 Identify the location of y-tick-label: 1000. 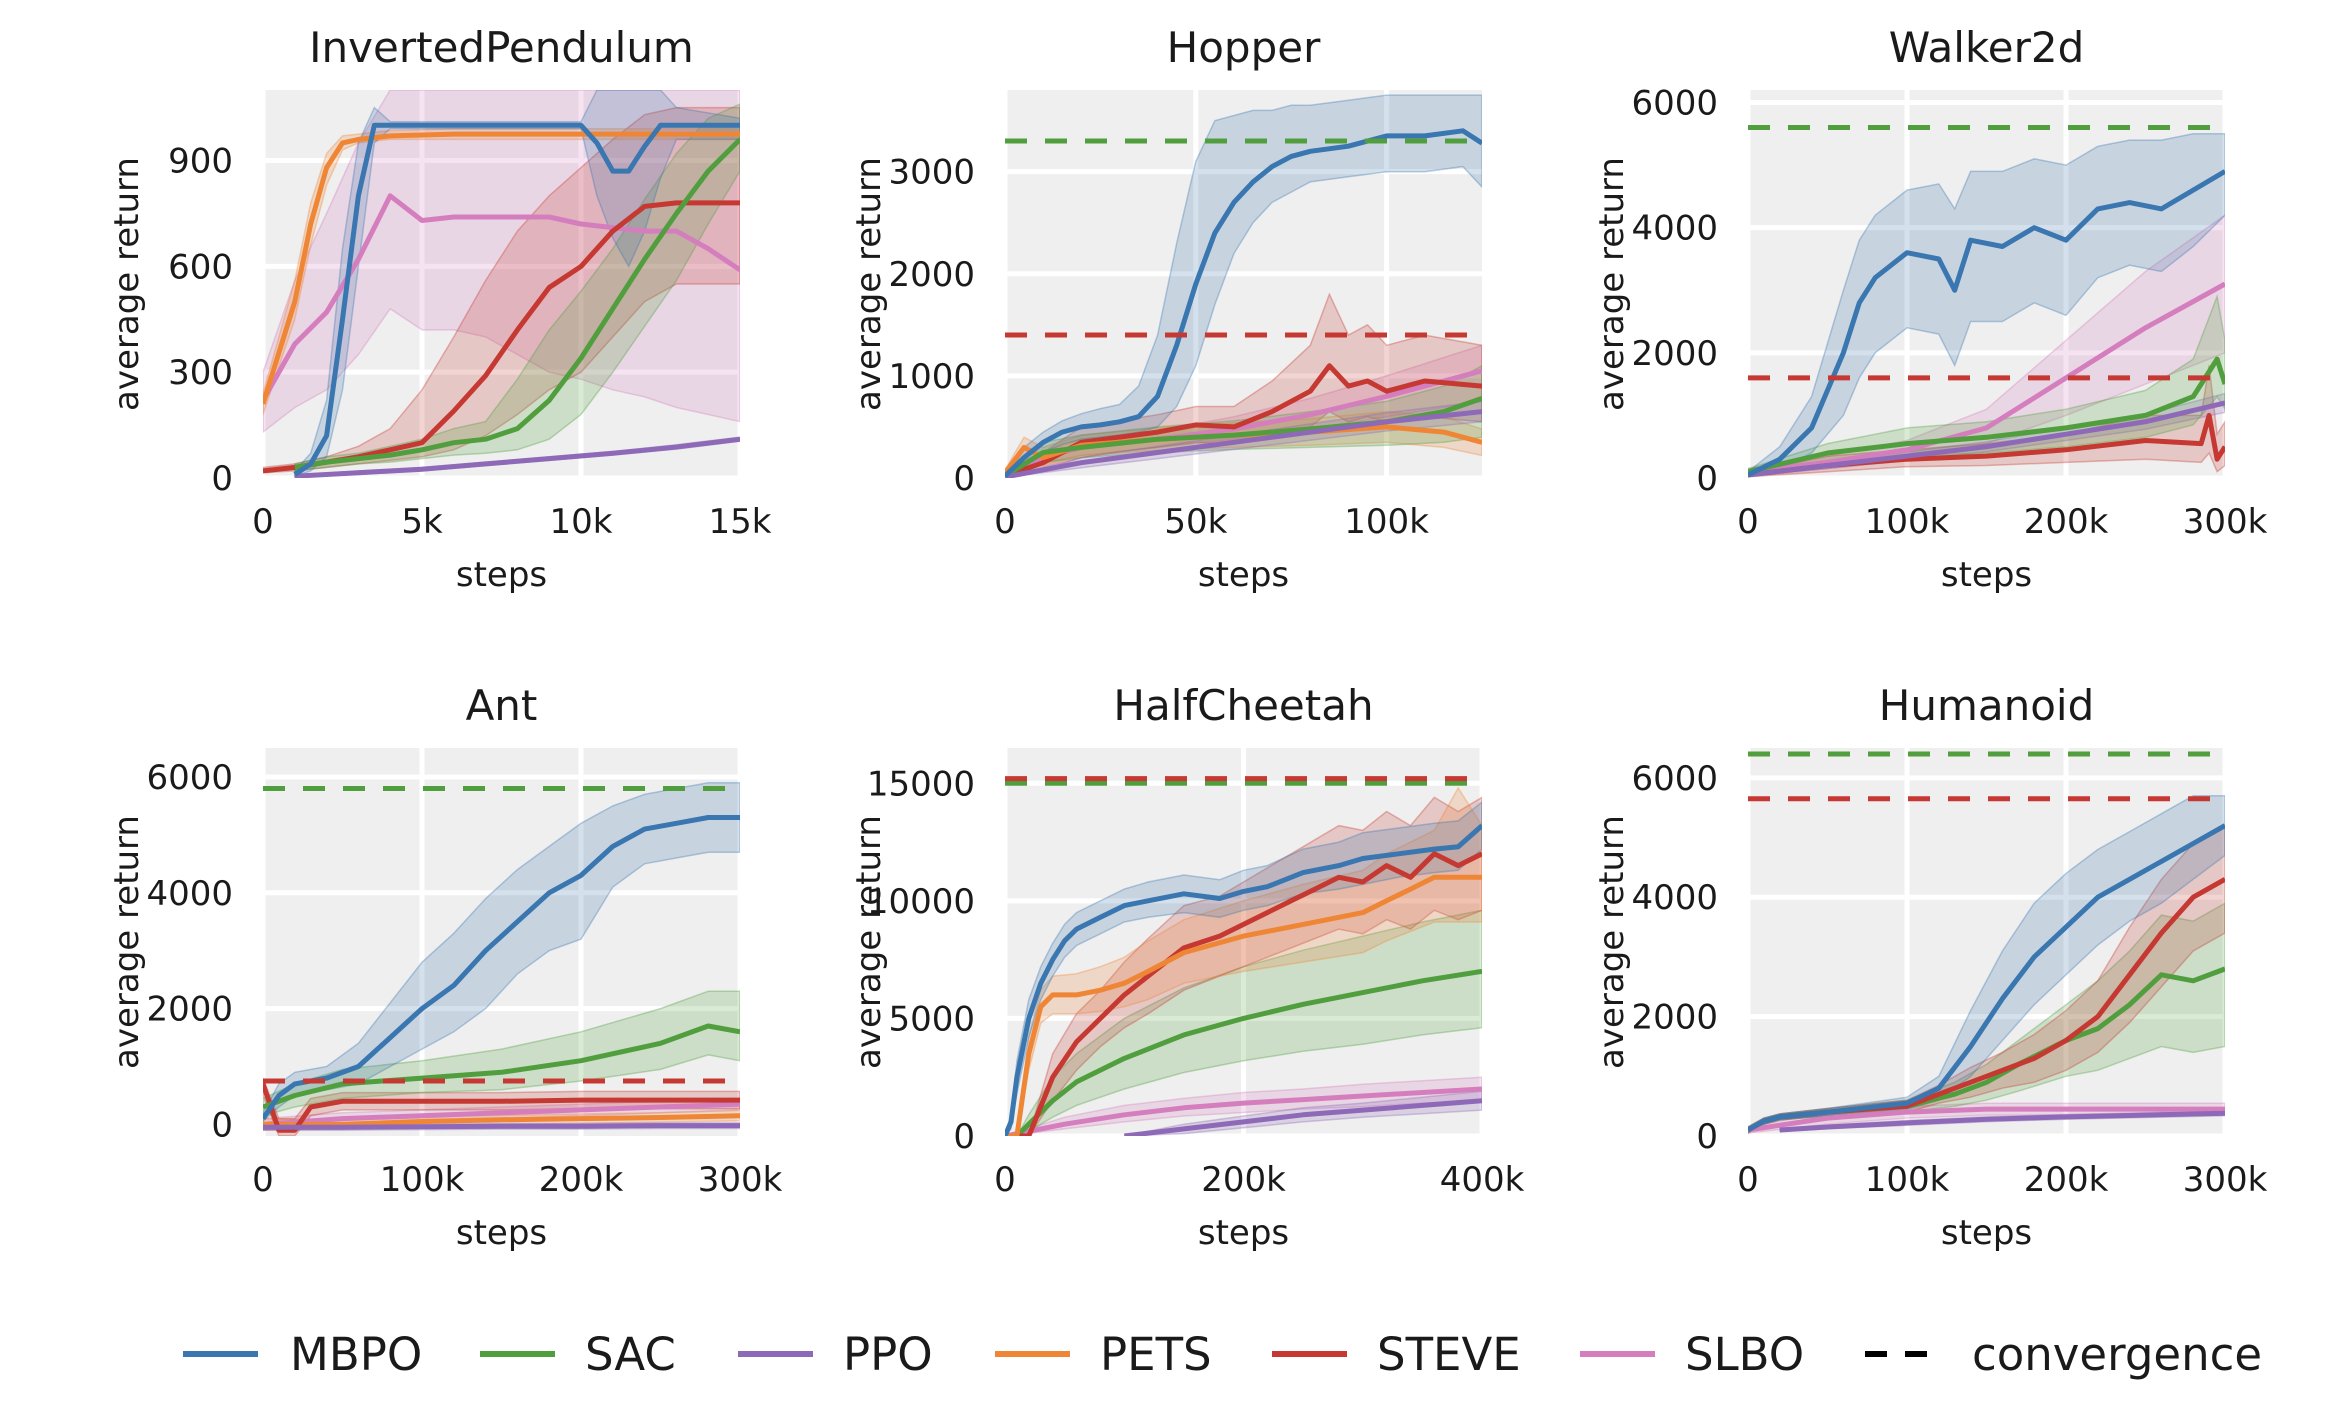
(931, 377).